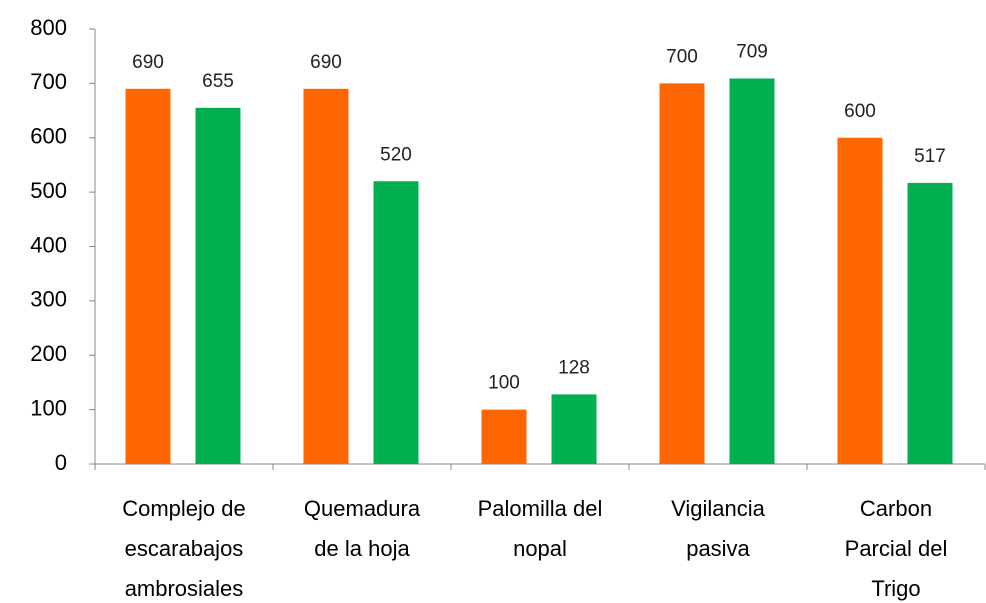  What do you see at coordinates (48, 299) in the screenshot?
I see `y-tick-label: 300` at bounding box center [48, 299].